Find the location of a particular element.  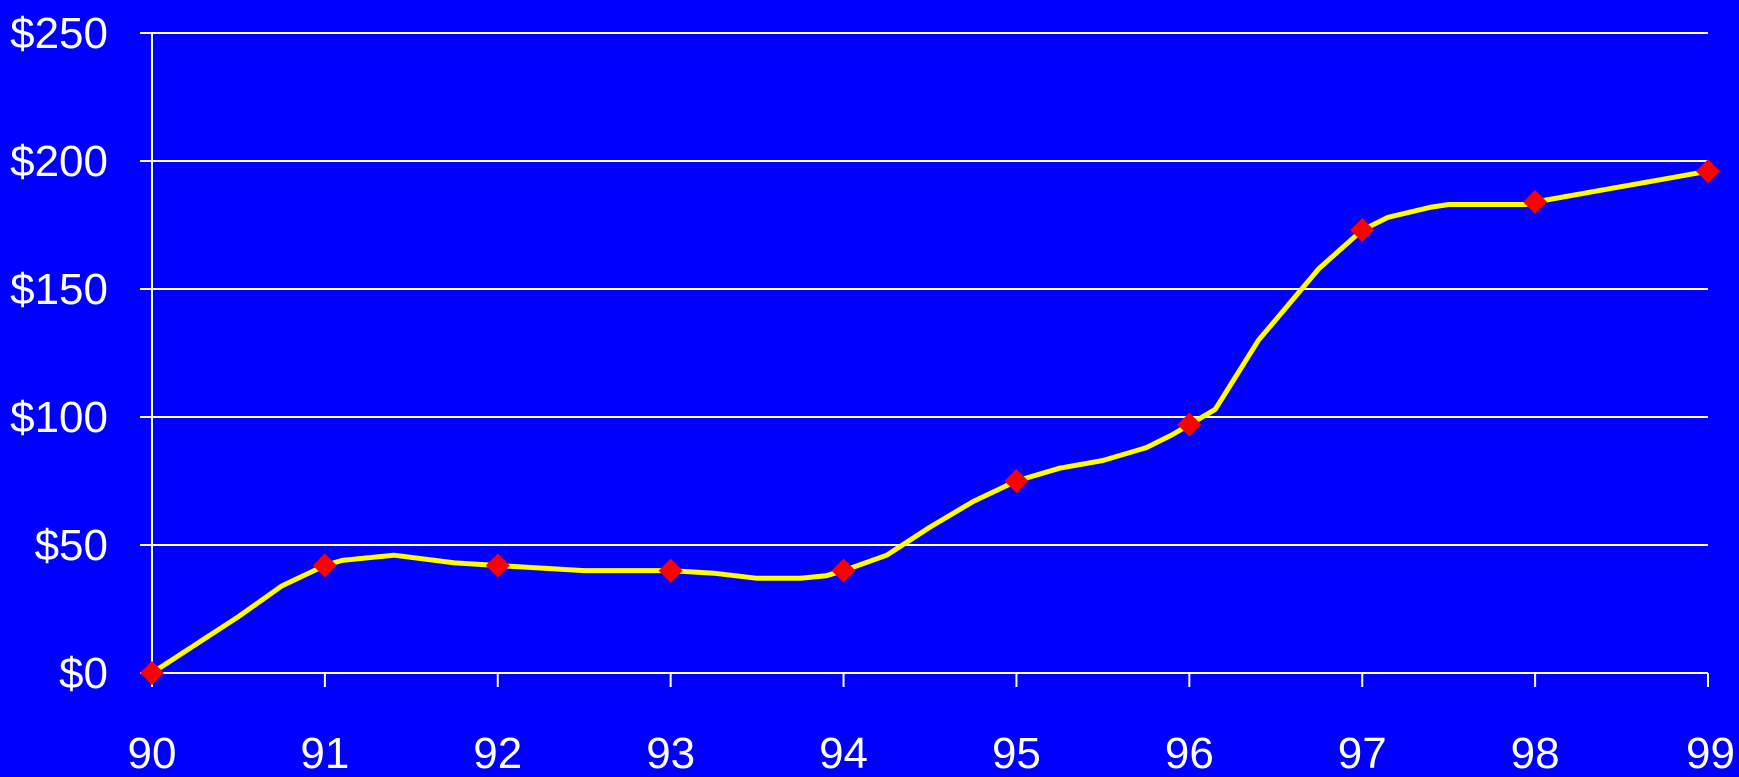

y-tick-label: $250 is located at coordinates (59, 33).